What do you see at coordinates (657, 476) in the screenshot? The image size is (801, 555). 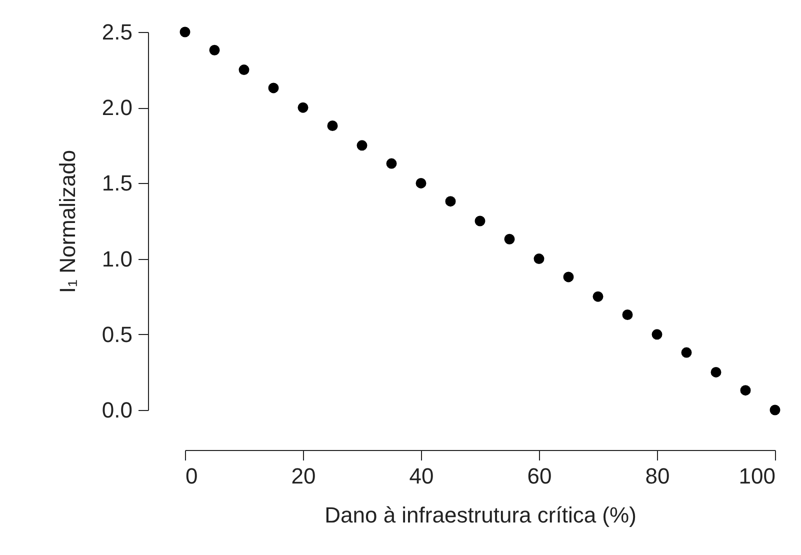 I see `x-tick-label: 80` at bounding box center [657, 476].